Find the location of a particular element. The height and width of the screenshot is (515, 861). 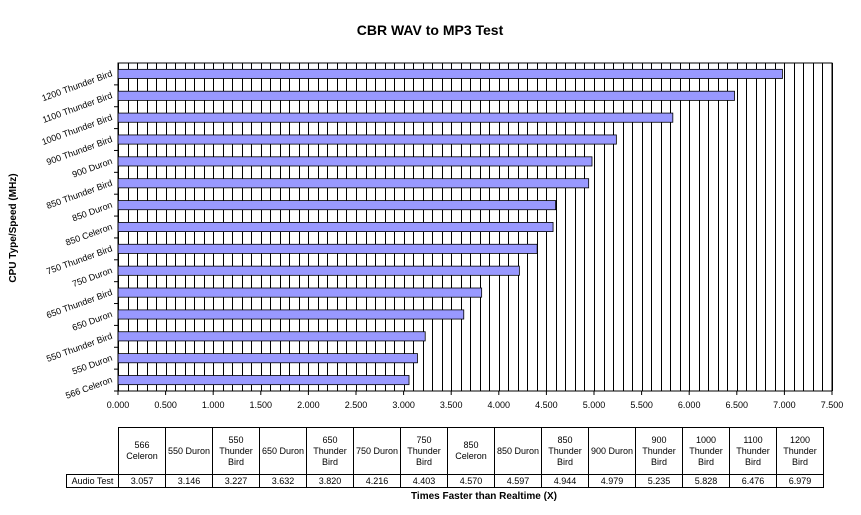

chart-title: CBR WAV to MP3 Test is located at coordinates (430, 30).